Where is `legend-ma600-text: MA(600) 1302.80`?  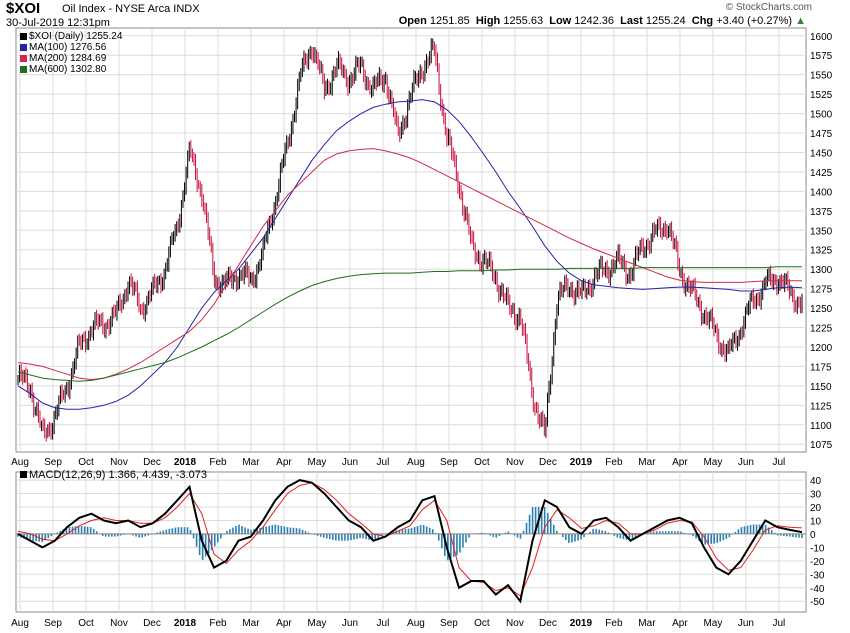 legend-ma600-text: MA(600) 1302.80 is located at coordinates (68, 69).